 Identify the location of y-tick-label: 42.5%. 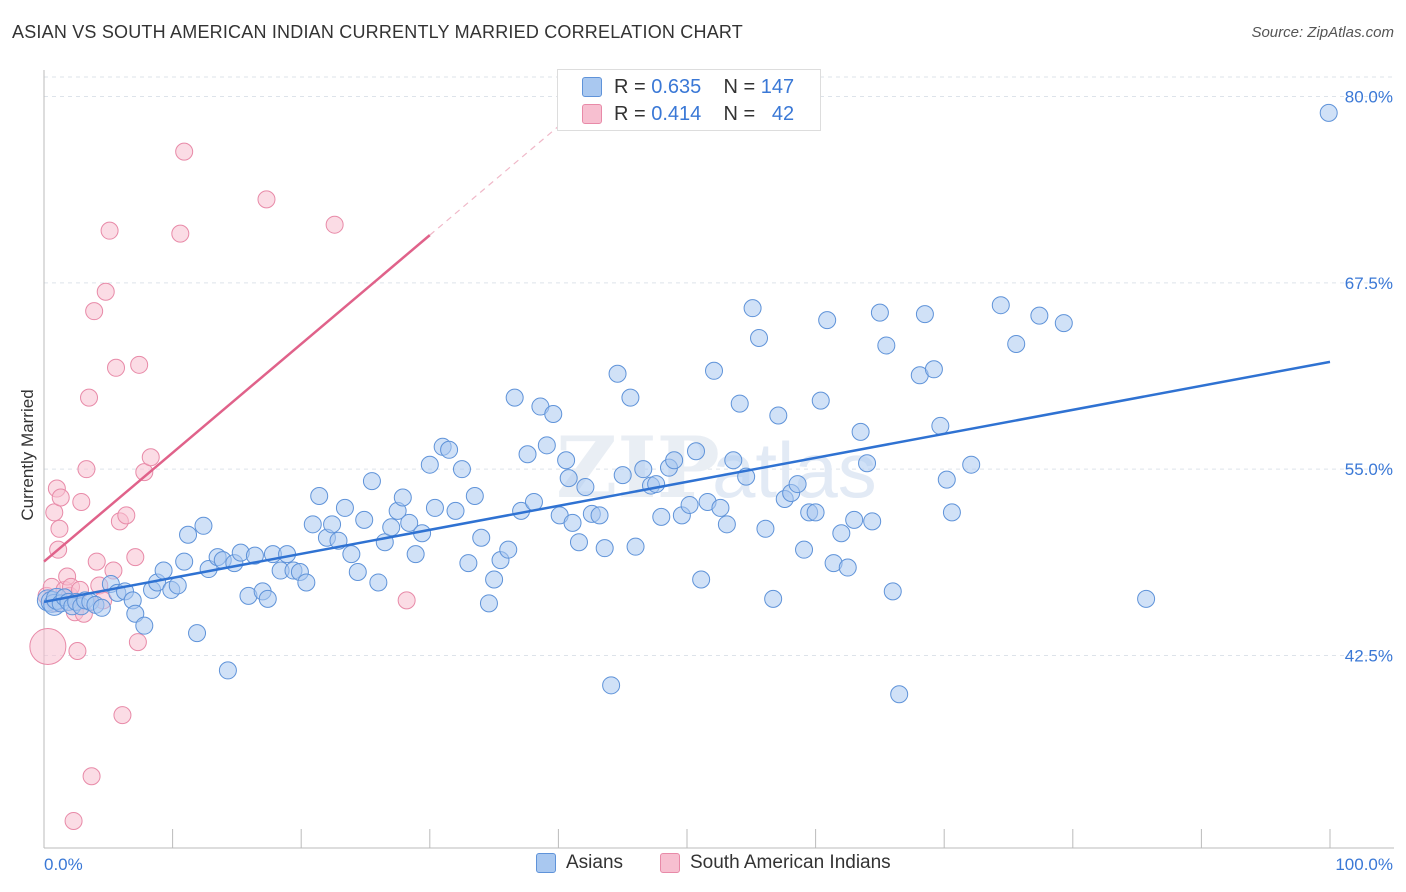
(1369, 656).